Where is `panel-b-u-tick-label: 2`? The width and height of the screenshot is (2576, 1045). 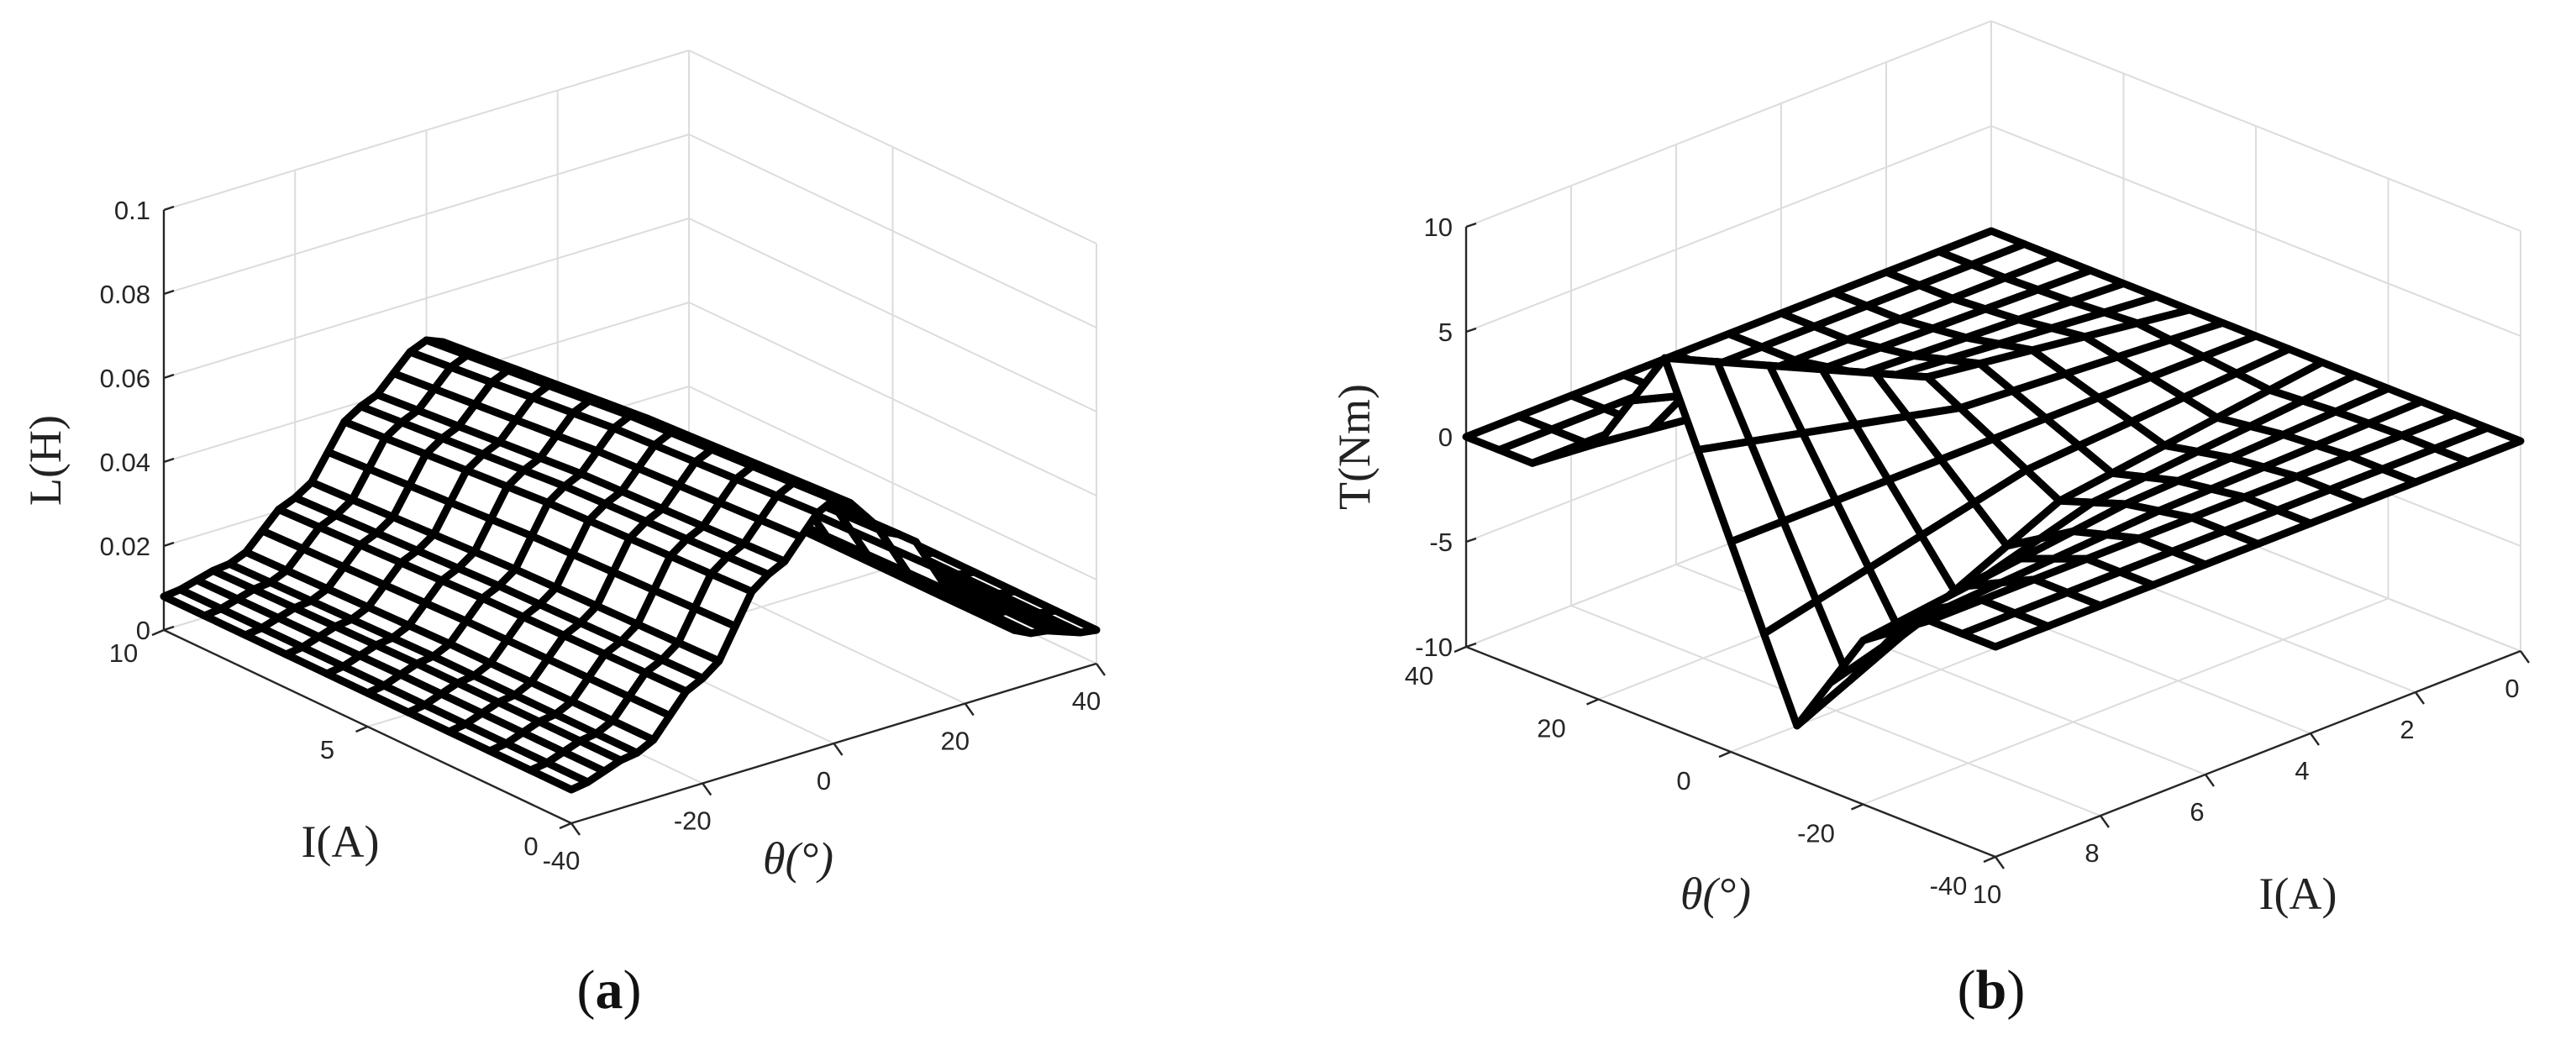
panel-b-u-tick-label: 2 is located at coordinates (2407, 729).